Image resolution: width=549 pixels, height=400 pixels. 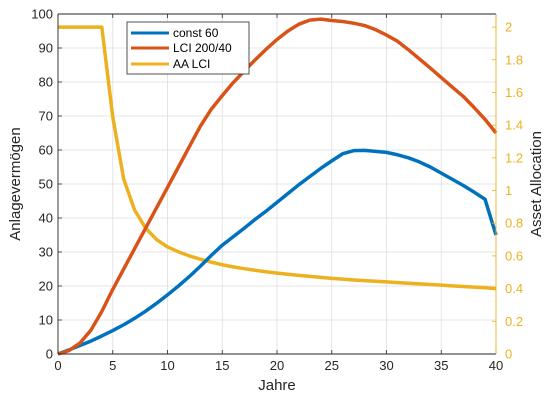 What do you see at coordinates (46, 150) in the screenshot?
I see `y-tick-label: 60` at bounding box center [46, 150].